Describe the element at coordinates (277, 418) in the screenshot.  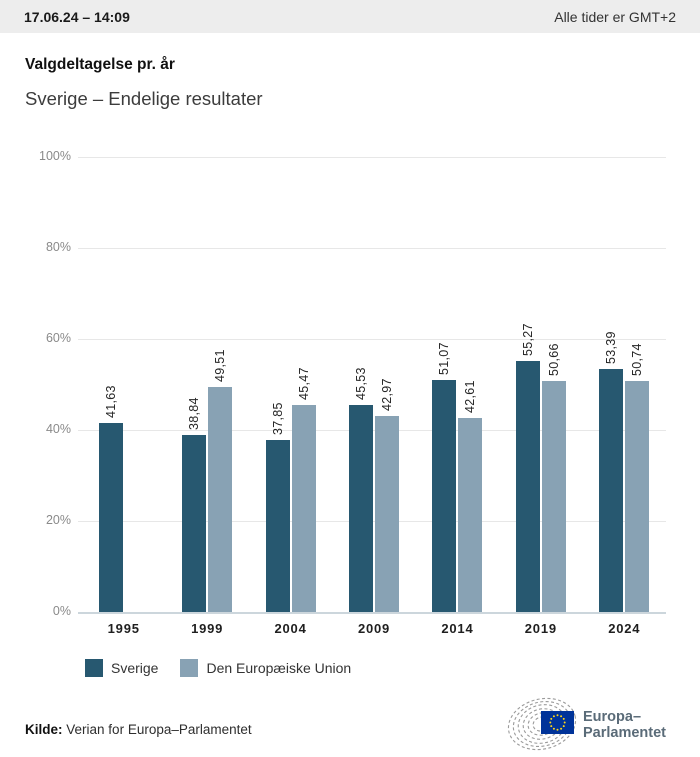
I see `bar-value-sverige-2004: 37,85` at that location.